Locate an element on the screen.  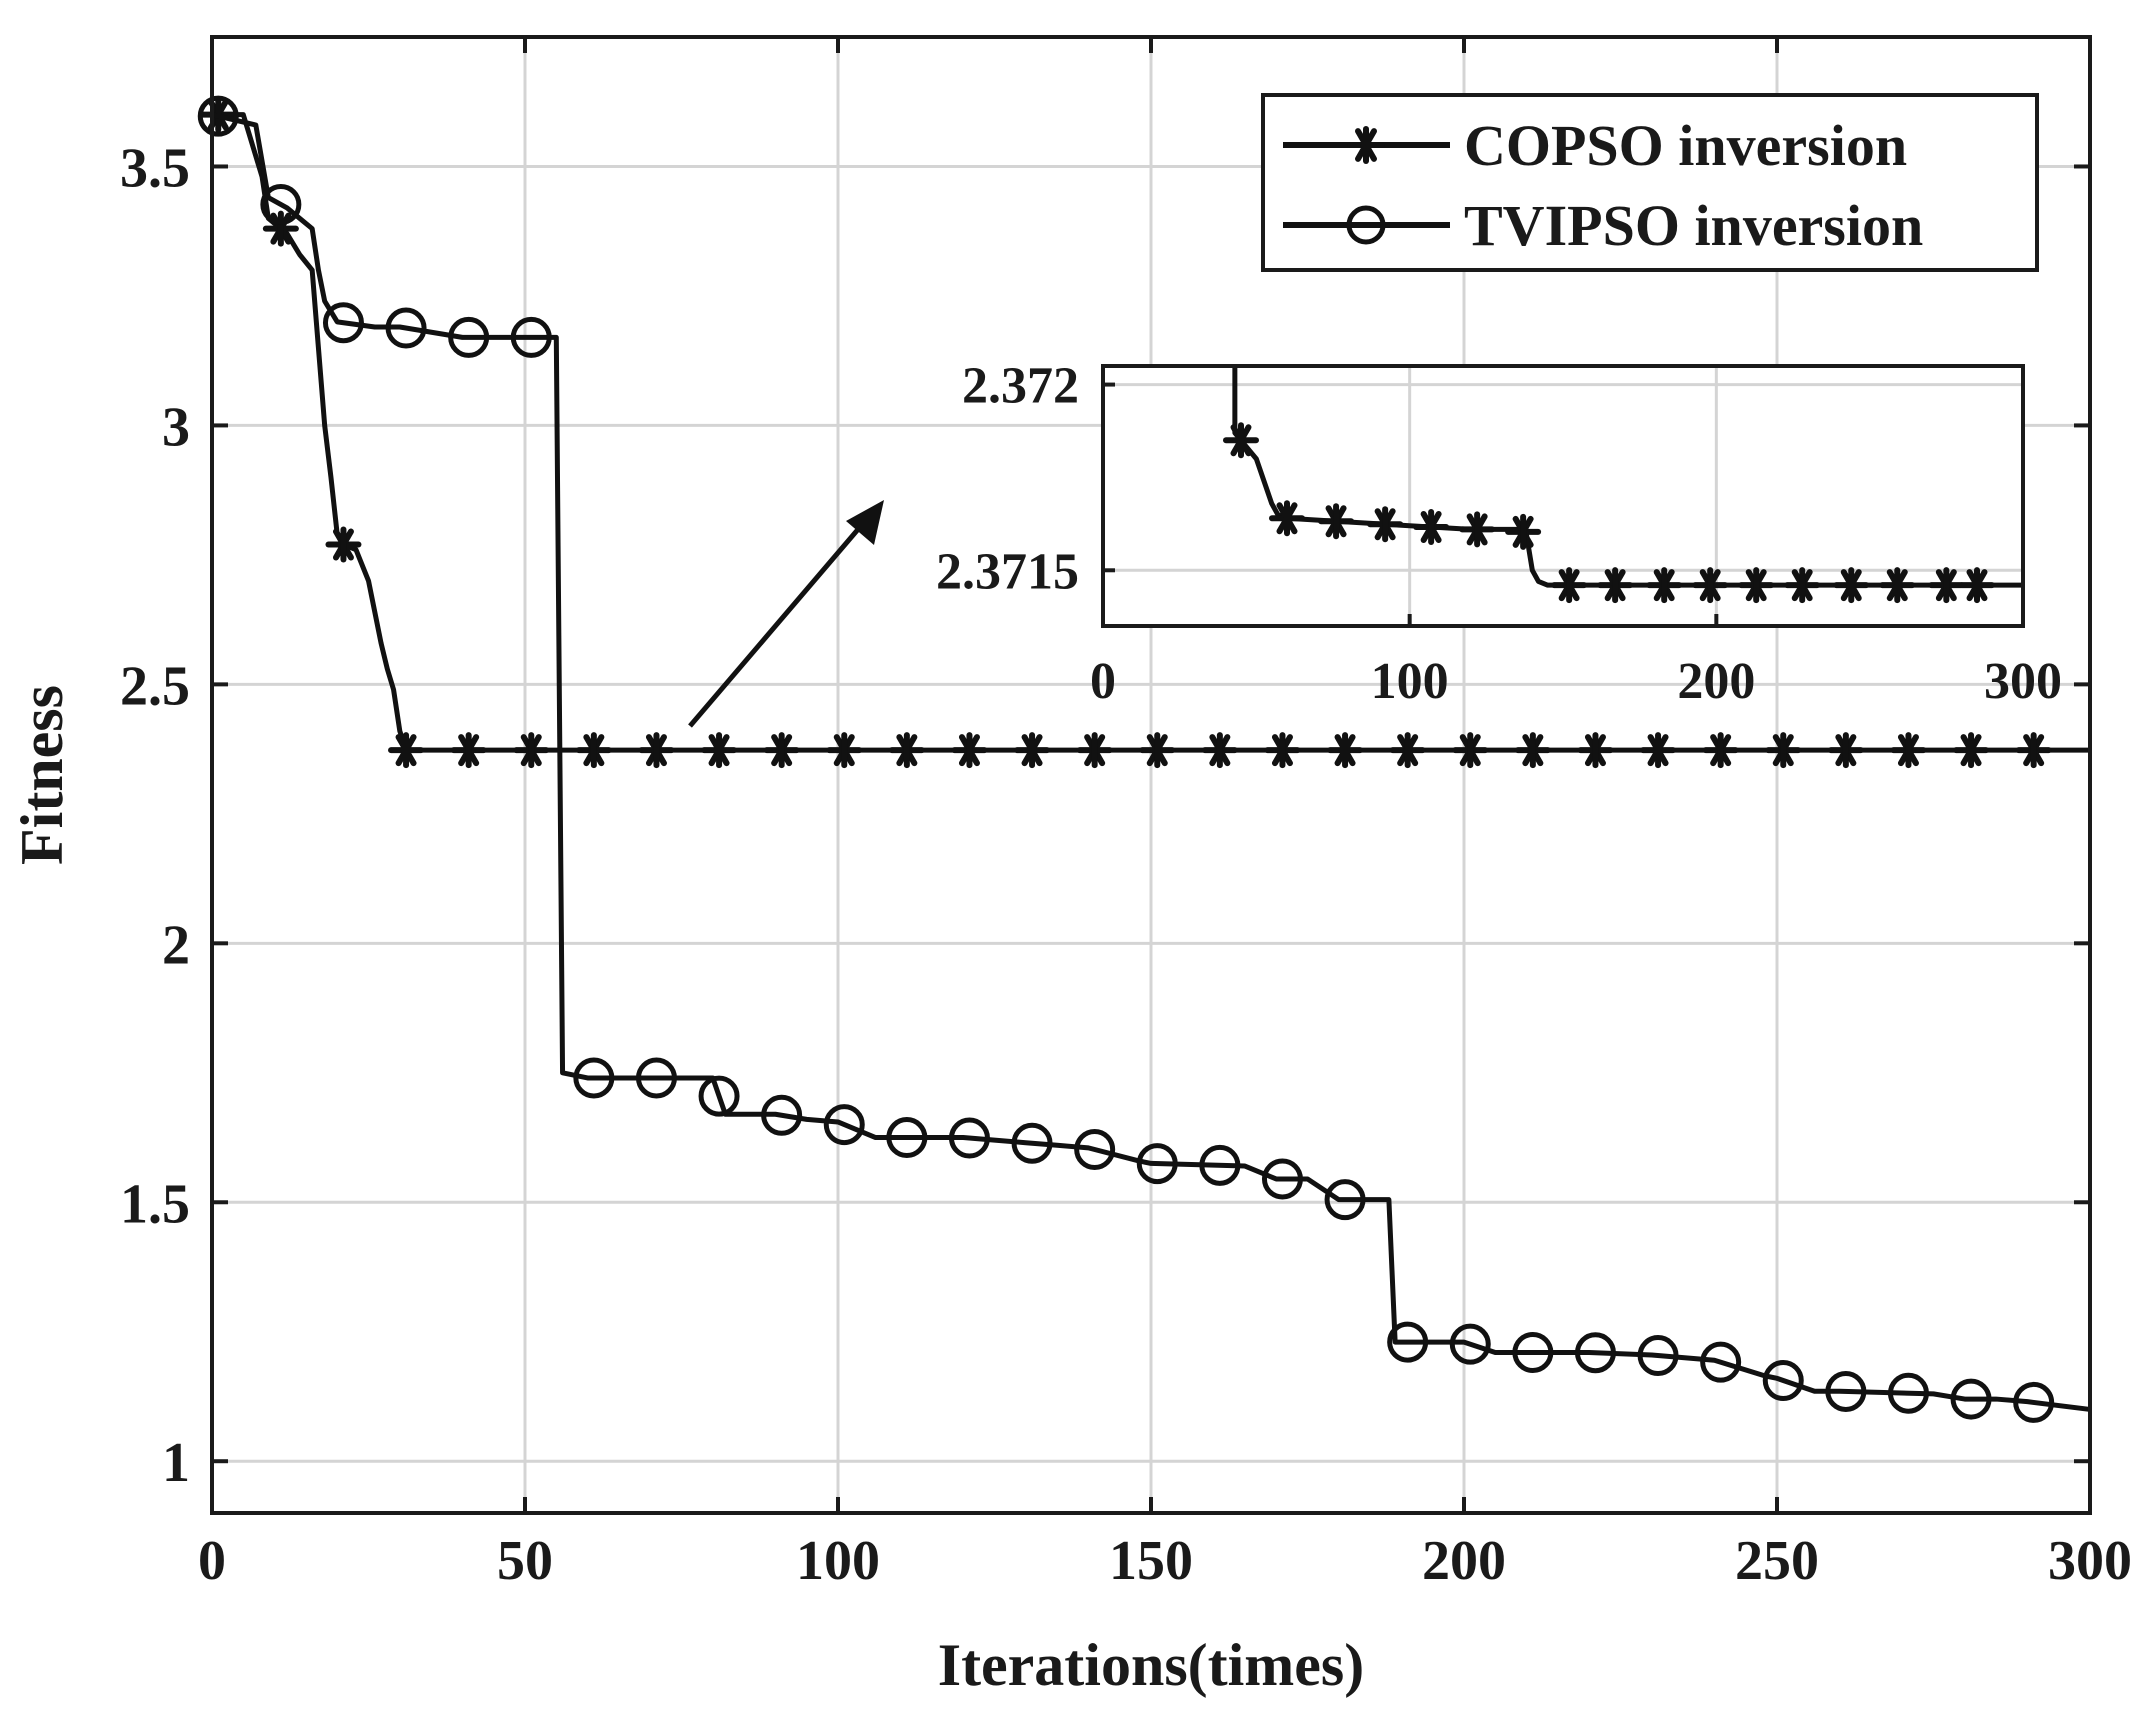
legend-box is located at coordinates (1650, 182).